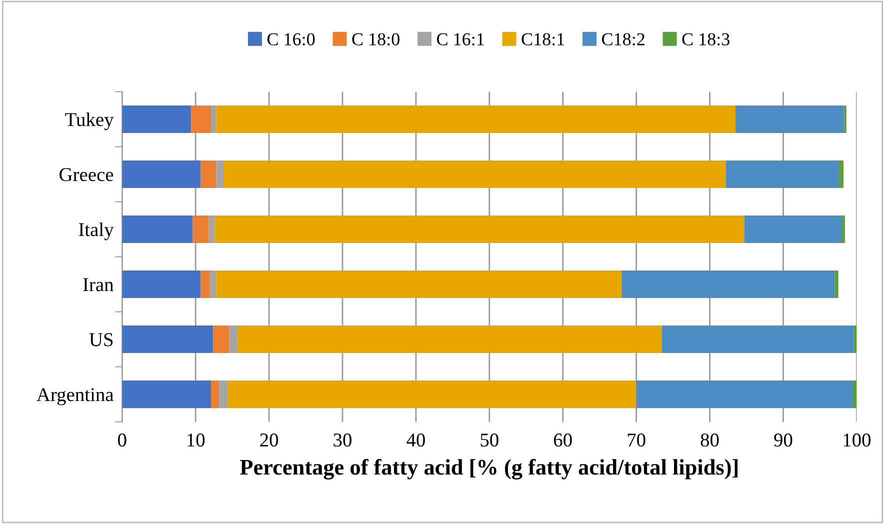 The height and width of the screenshot is (524, 885). What do you see at coordinates (75, 397) in the screenshot?
I see `y-tick-label: Argentina` at bounding box center [75, 397].